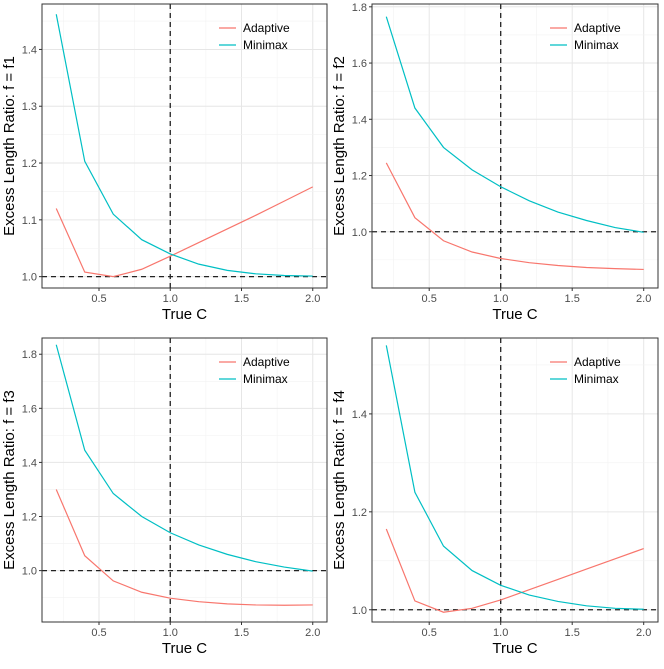 Image resolution: width=664 pixels, height=669 pixels. Describe the element at coordinates (9, 480) in the screenshot. I see `y-axis-title: Excess Length Ratio: f = f3` at that location.